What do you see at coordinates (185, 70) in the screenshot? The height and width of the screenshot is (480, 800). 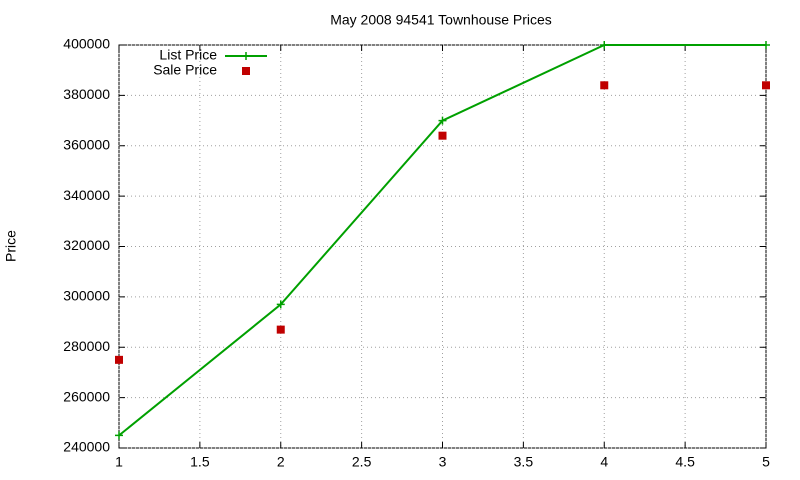 I see `legend-label: Sale Price` at bounding box center [185, 70].